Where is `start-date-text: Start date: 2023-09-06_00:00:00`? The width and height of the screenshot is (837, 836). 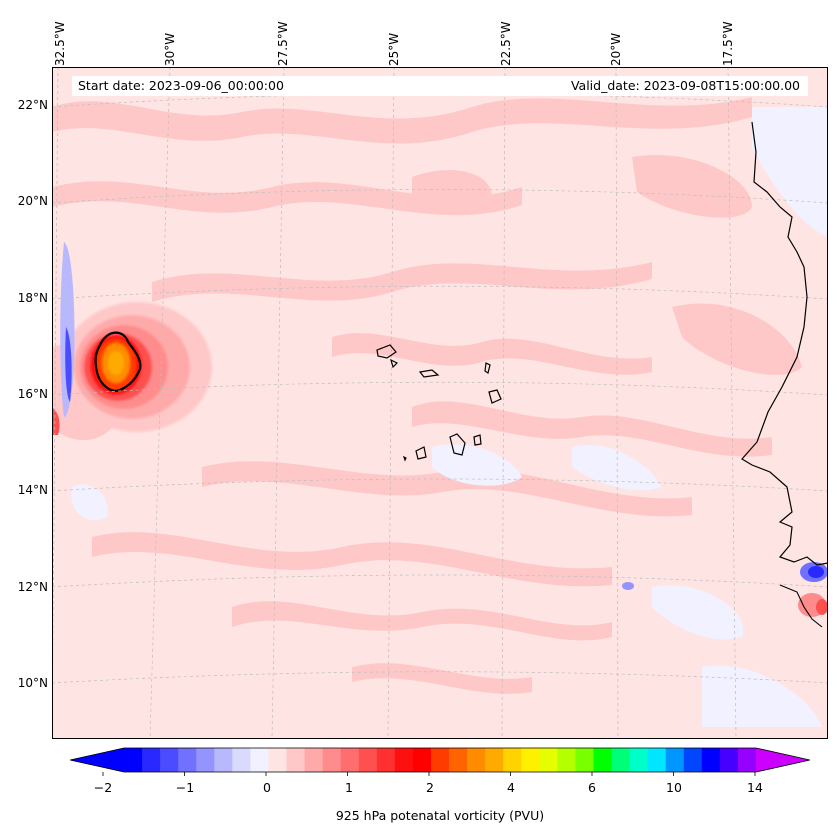
start-date-text: Start date: 2023-09-06_00:00:00 is located at coordinates (181, 85).